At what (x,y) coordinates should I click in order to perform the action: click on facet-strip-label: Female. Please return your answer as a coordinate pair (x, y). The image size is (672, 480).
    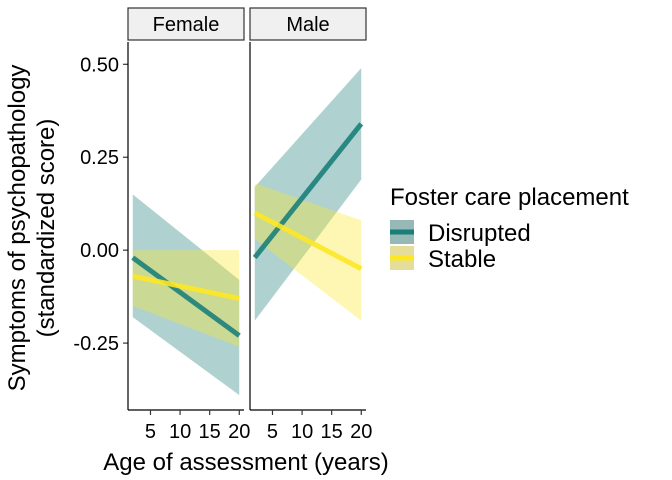
    Looking at the image, I should click on (186, 25).